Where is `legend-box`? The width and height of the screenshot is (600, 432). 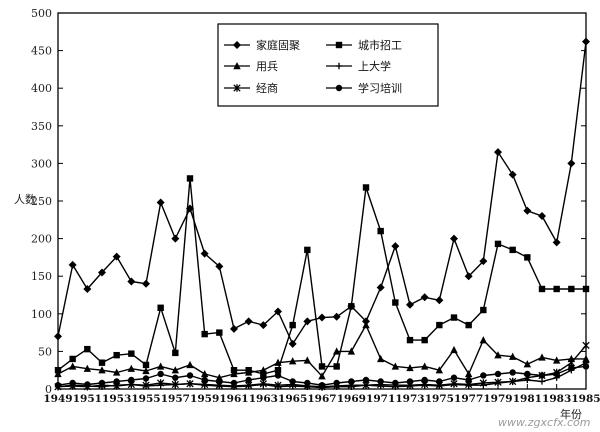
legend-box is located at coordinates (328, 65).